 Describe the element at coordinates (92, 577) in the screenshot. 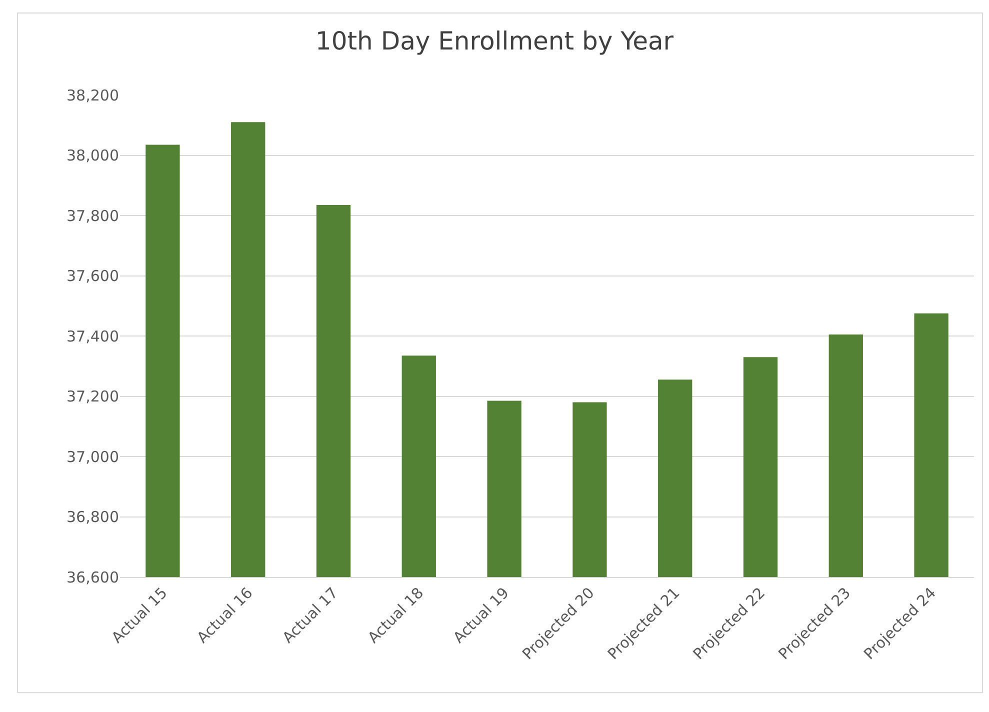

I see `y-tick-label: 36,600` at that location.